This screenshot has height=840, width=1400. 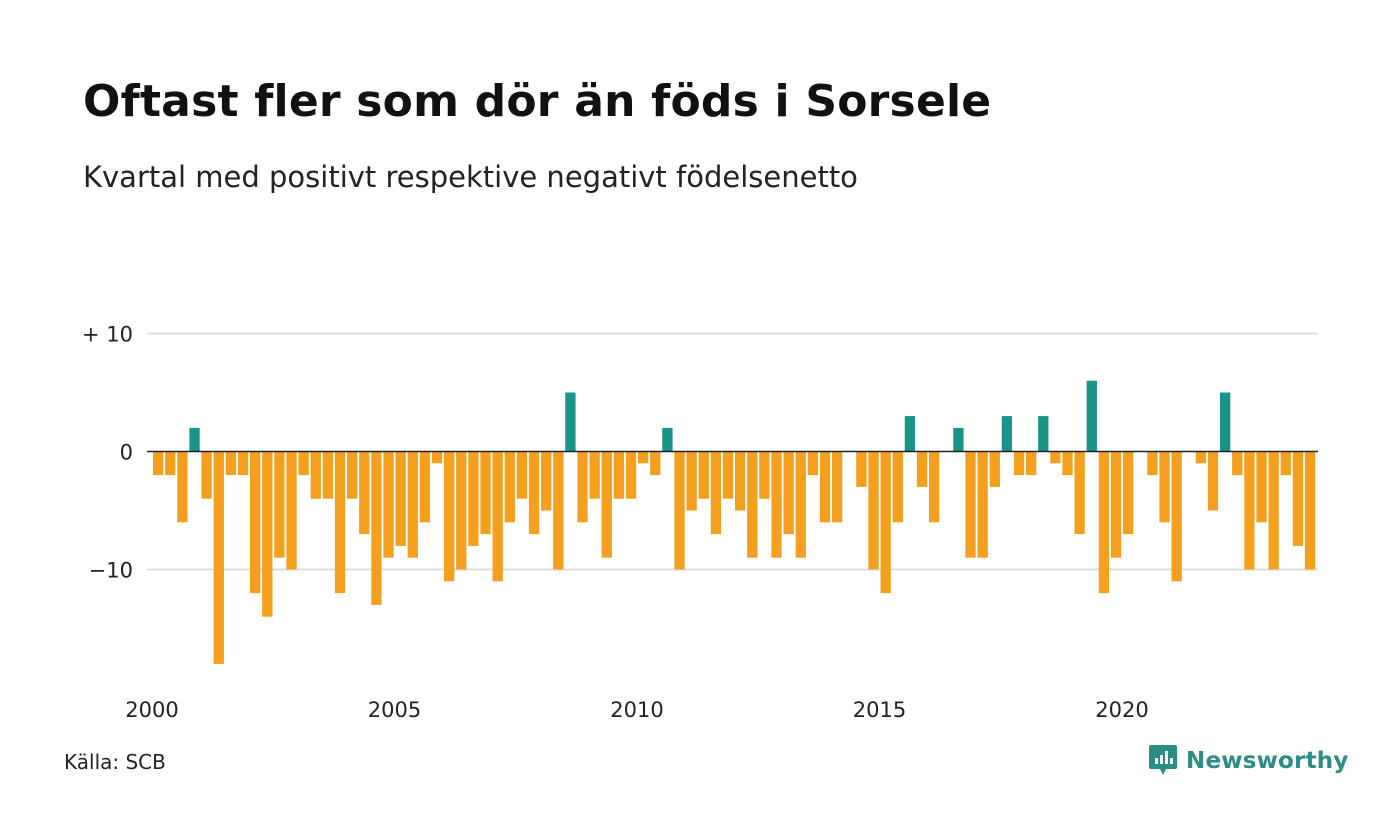 I want to click on y-tick-label: 0, so click(x=126, y=453).